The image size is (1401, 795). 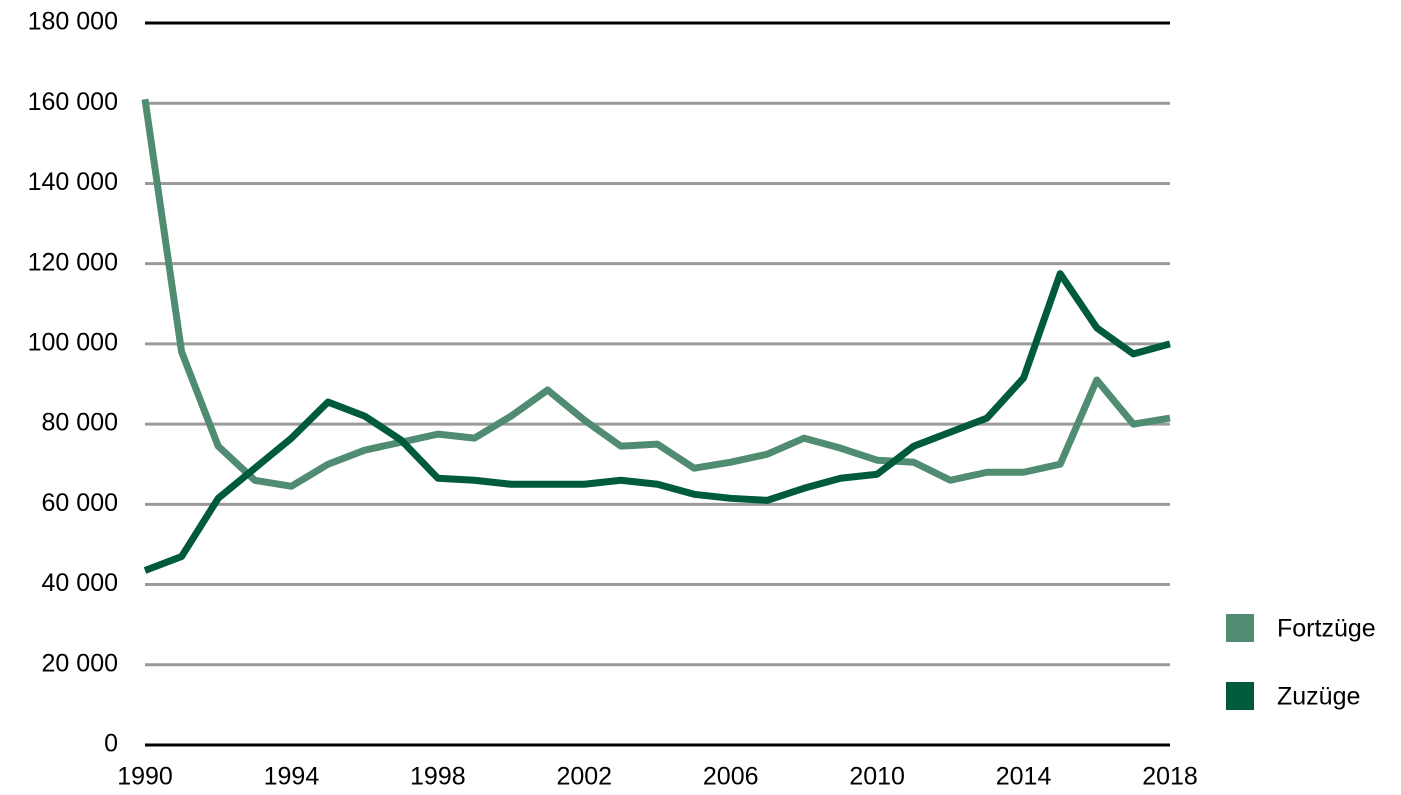 I want to click on legend-label: Fortzüge, so click(x=1326, y=629).